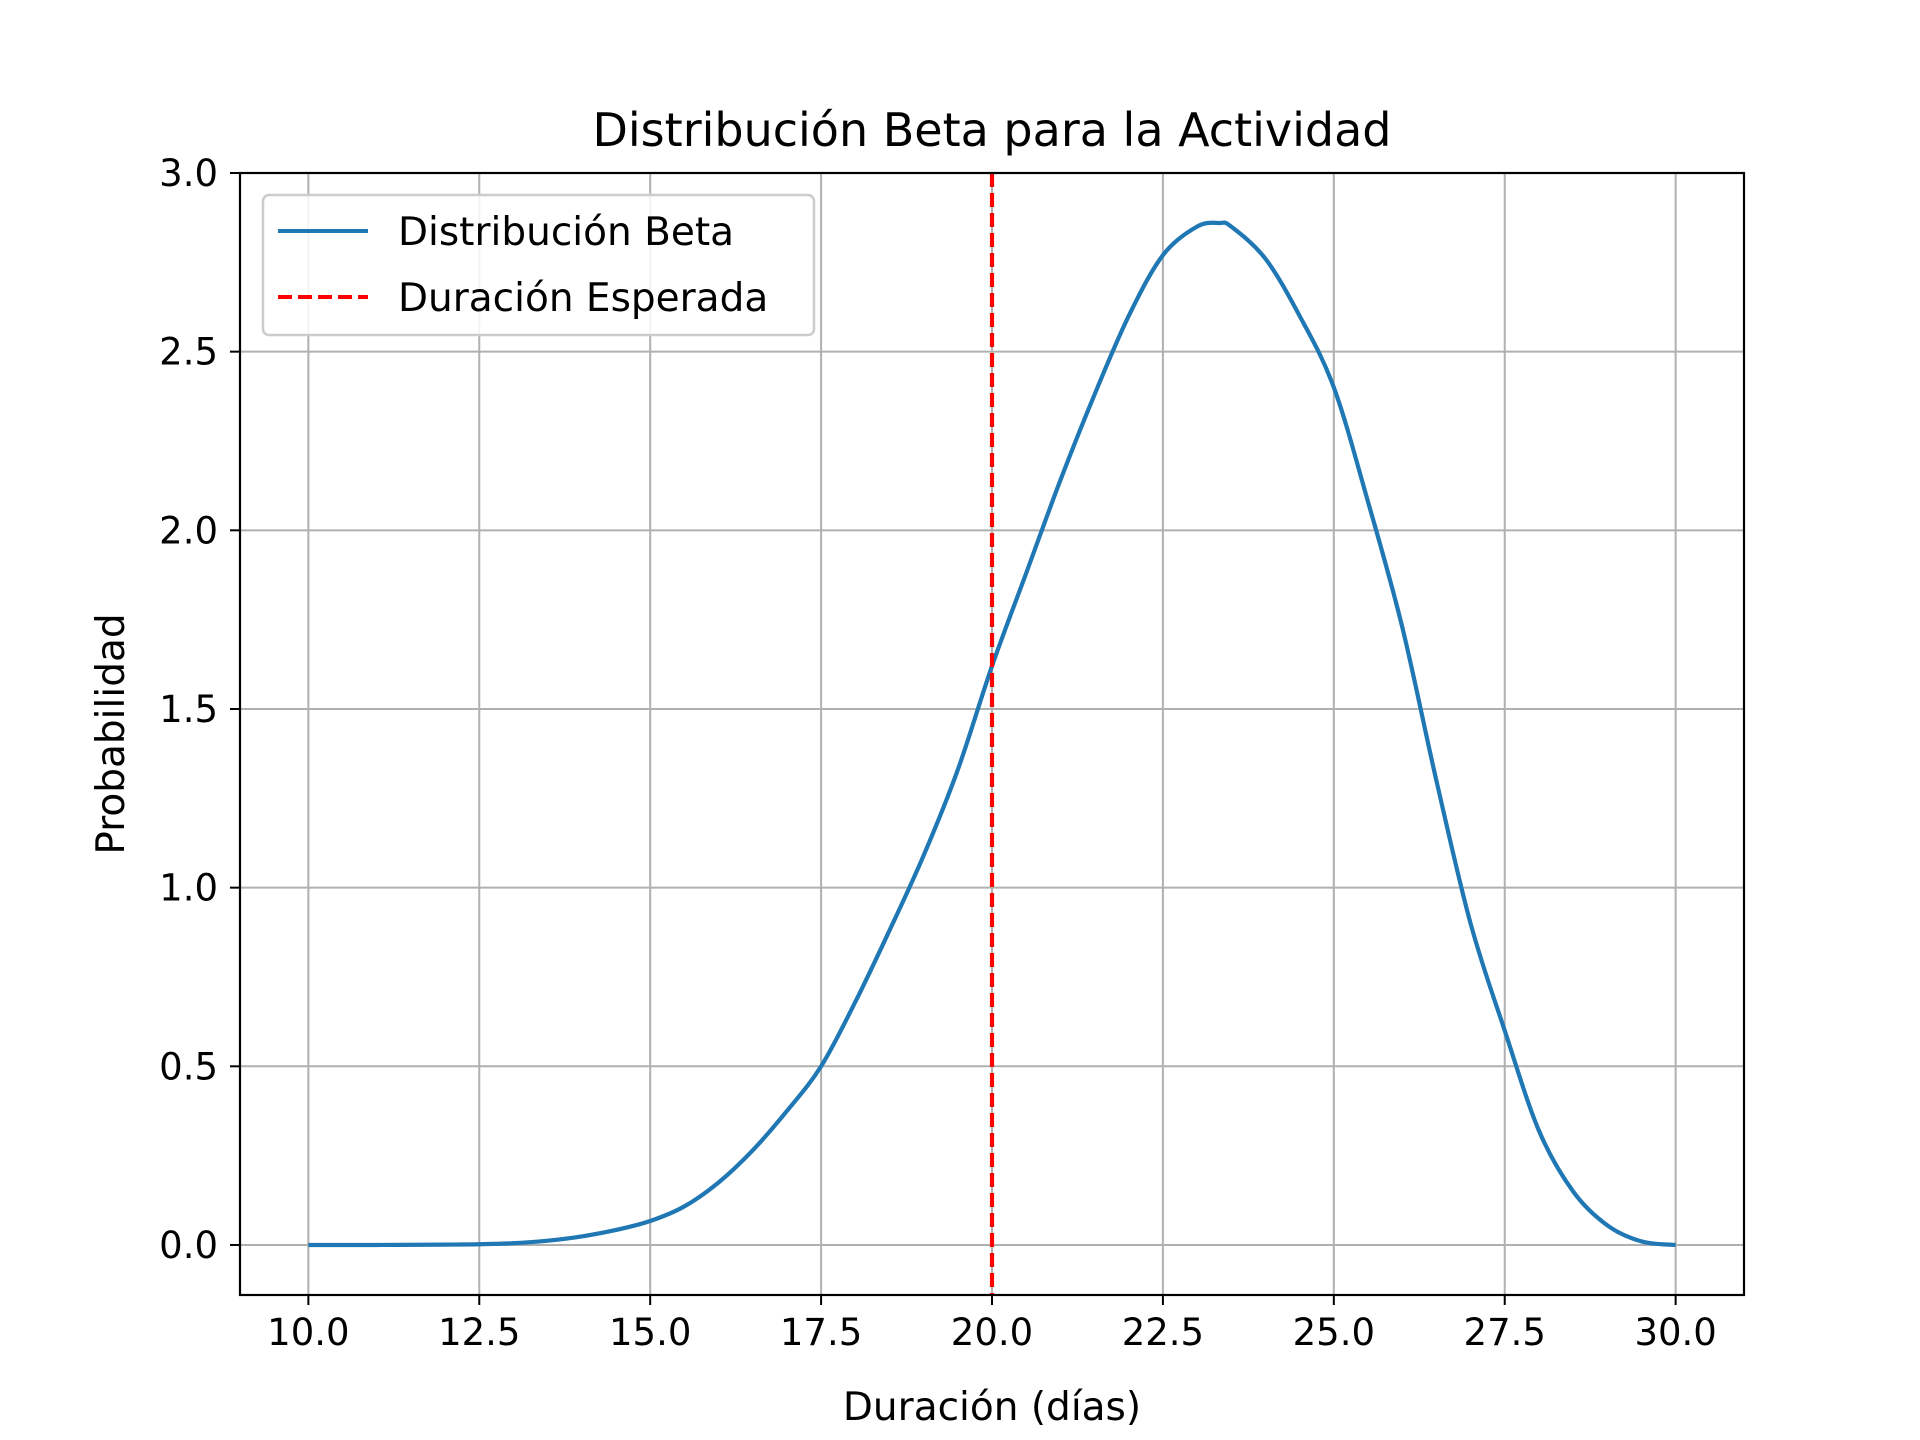 The height and width of the screenshot is (1440, 1920). What do you see at coordinates (188, 1066) in the screenshot?
I see `y-tick-label: 0.5` at bounding box center [188, 1066].